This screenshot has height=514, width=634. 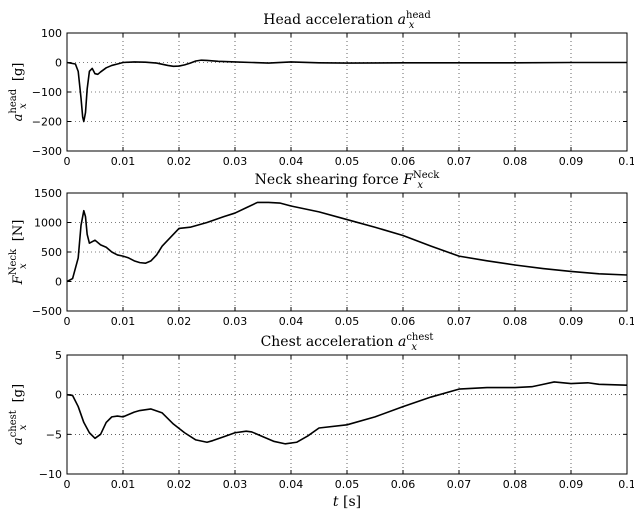 I want to click on y-tick-label: −10, so click(x=50, y=474).